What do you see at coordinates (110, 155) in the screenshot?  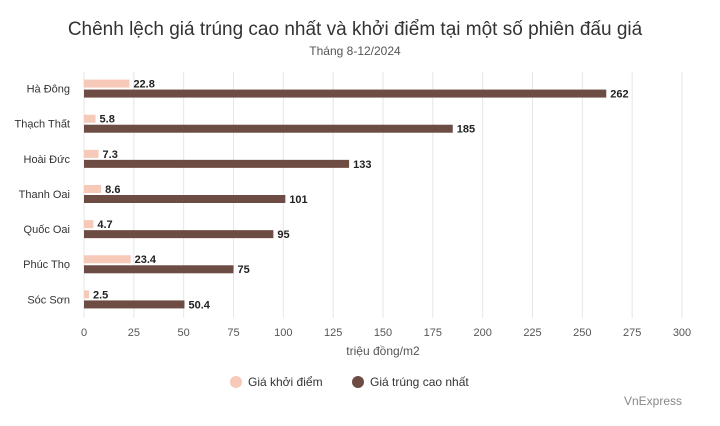 I see `data-label: 7.3` at bounding box center [110, 155].